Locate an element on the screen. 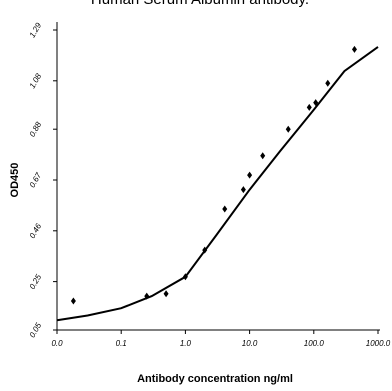 This screenshot has height=391, width=392. x-tick-label: 10.0 is located at coordinates (250, 343).